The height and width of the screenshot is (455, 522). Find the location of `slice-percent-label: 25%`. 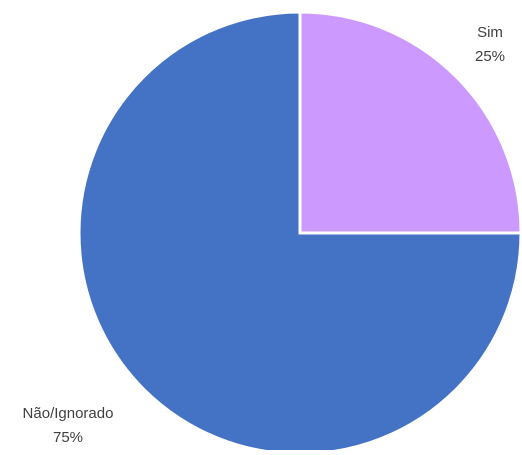

slice-percent-label: 25% is located at coordinates (490, 56).